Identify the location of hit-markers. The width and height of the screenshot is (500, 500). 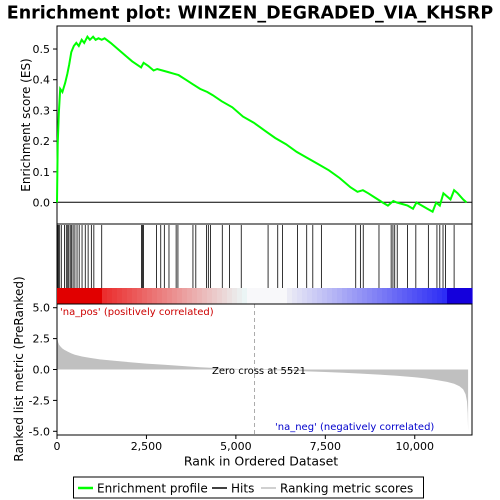
(256, 256).